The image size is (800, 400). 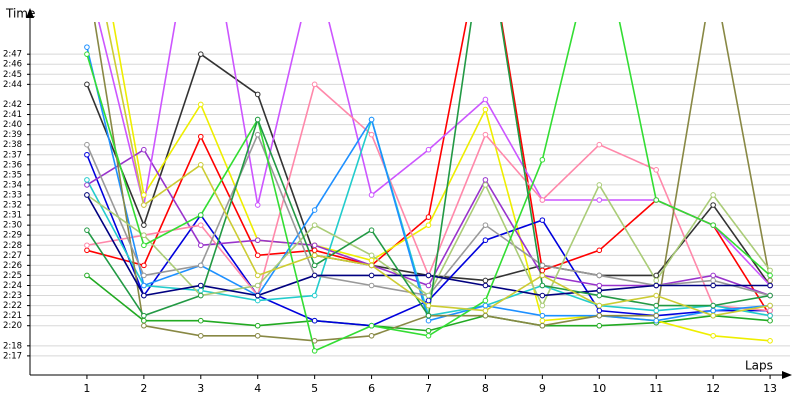 I want to click on x-tick-label: 2, so click(x=143, y=388).